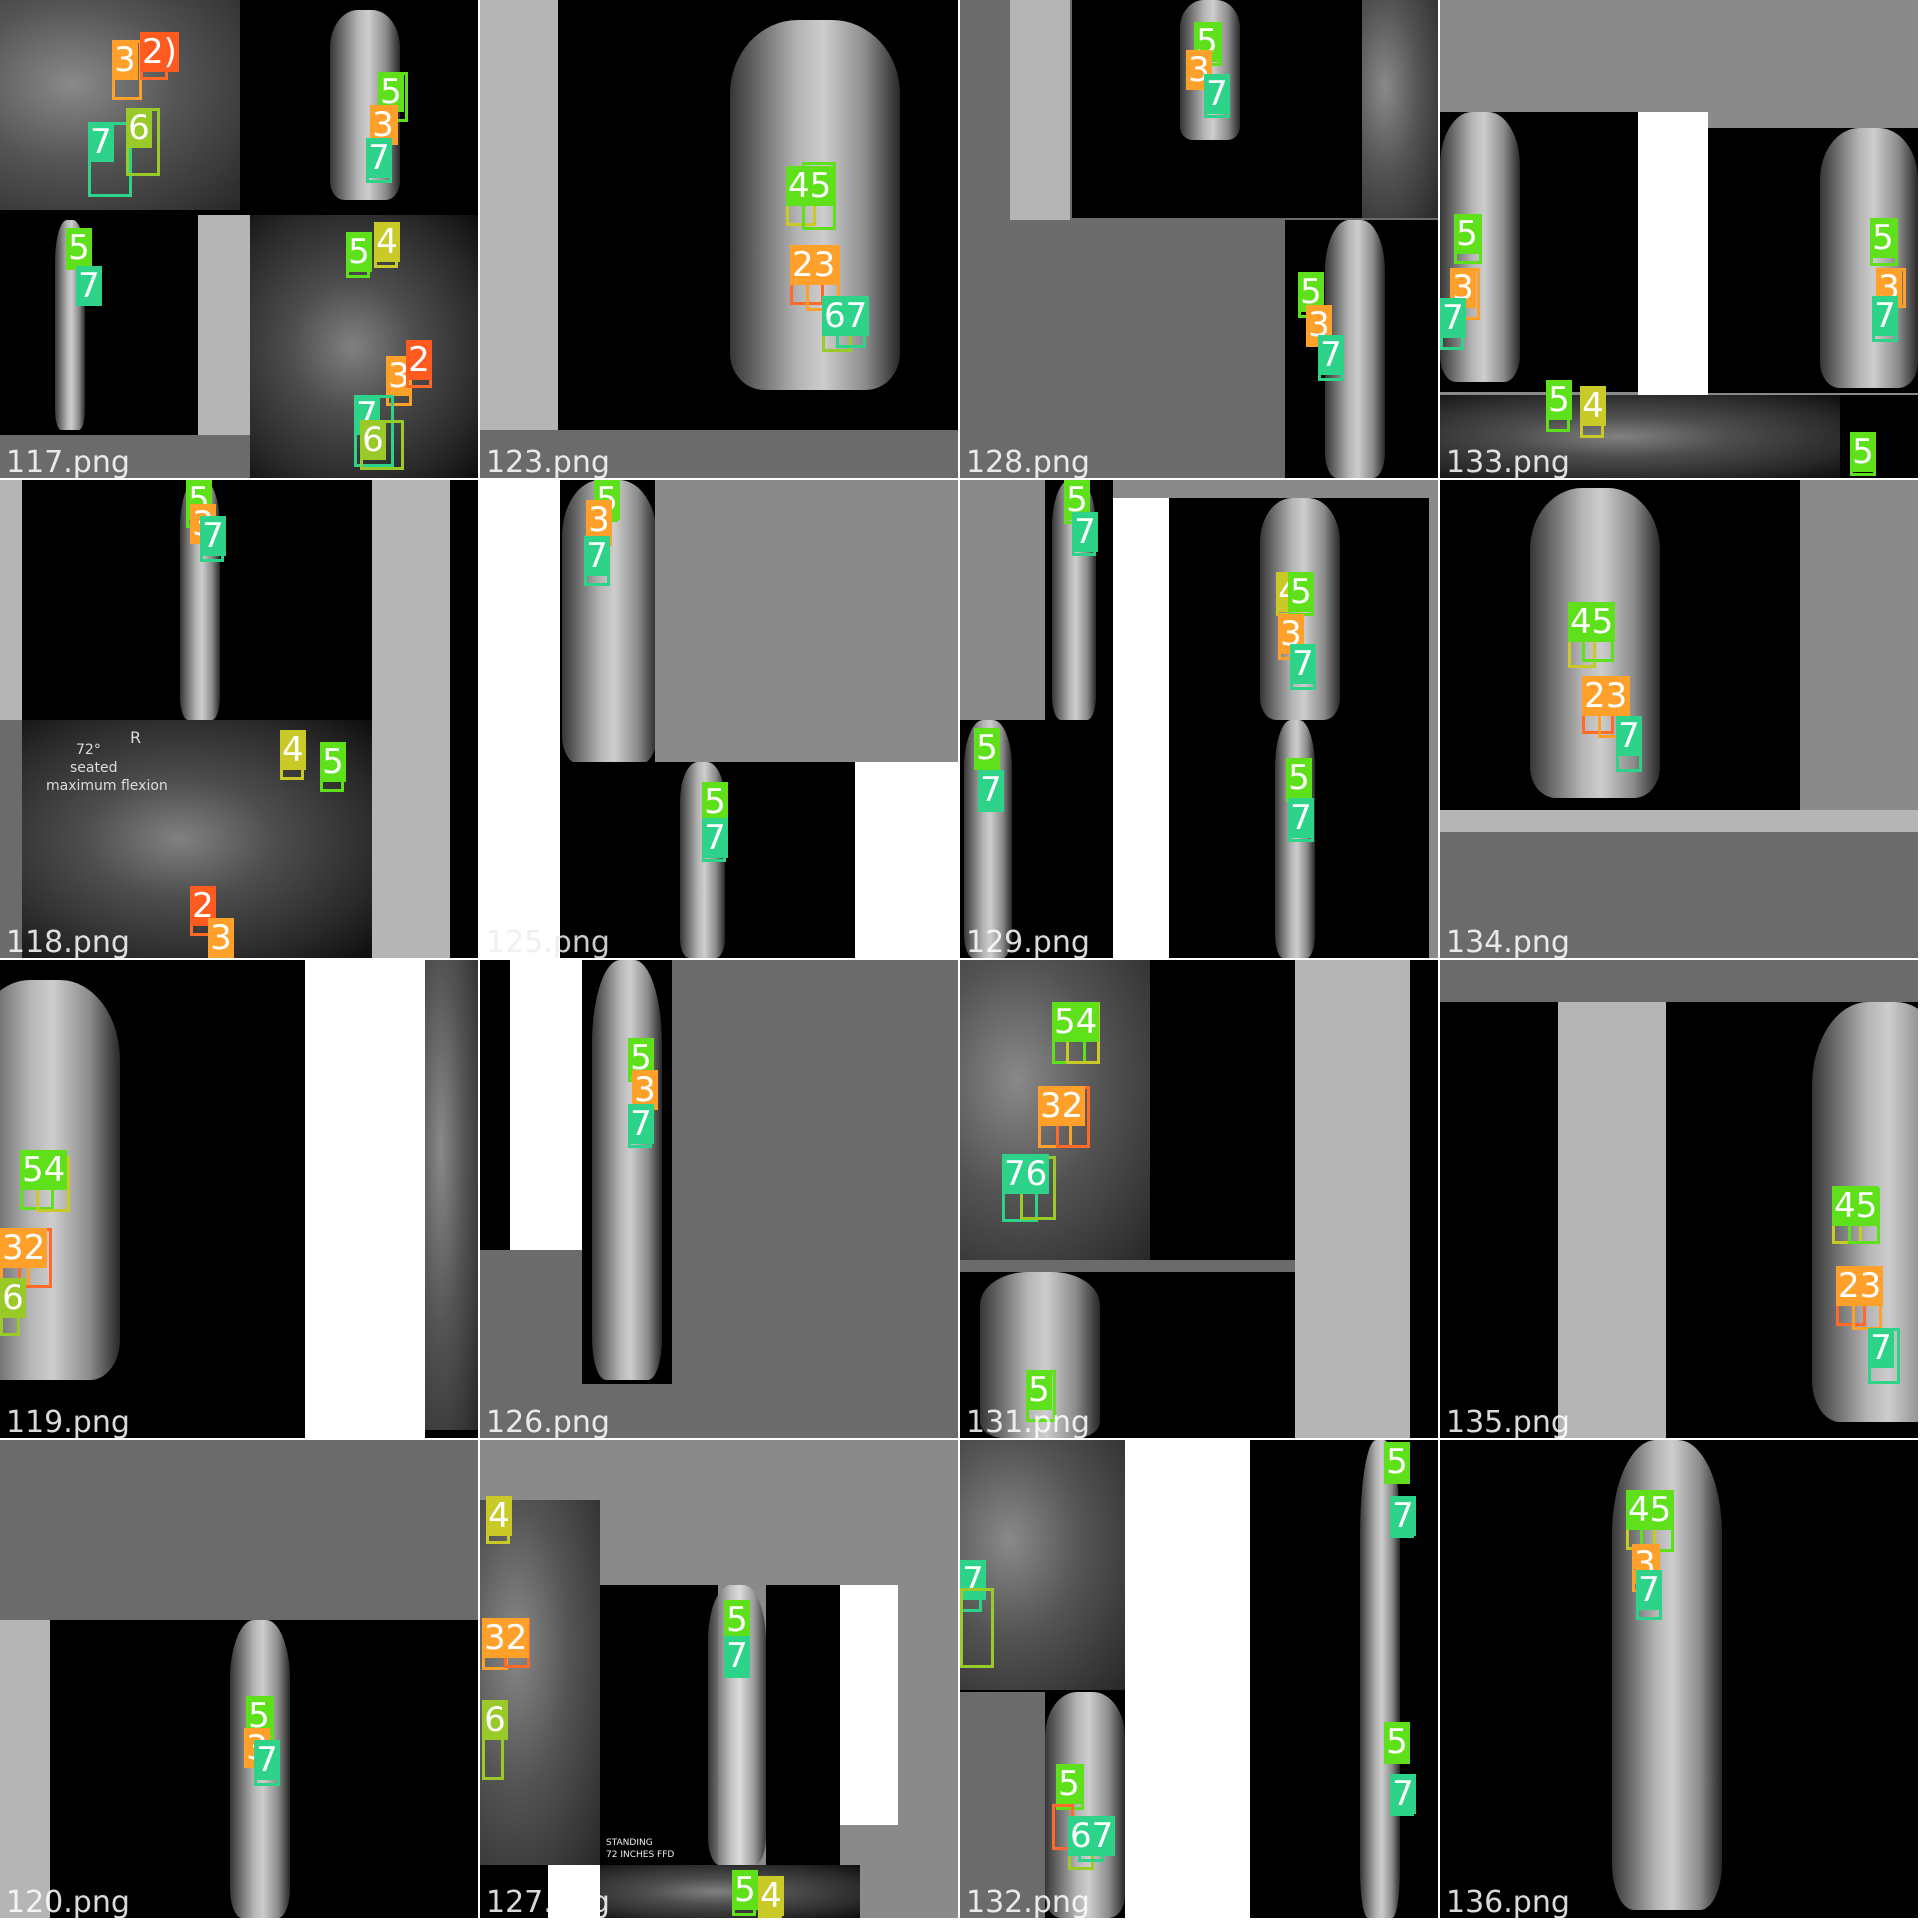 The height and width of the screenshot is (1920, 1920). Describe the element at coordinates (1679, 1679) in the screenshot. I see `tile-136: 45 3 7 136.png` at that location.